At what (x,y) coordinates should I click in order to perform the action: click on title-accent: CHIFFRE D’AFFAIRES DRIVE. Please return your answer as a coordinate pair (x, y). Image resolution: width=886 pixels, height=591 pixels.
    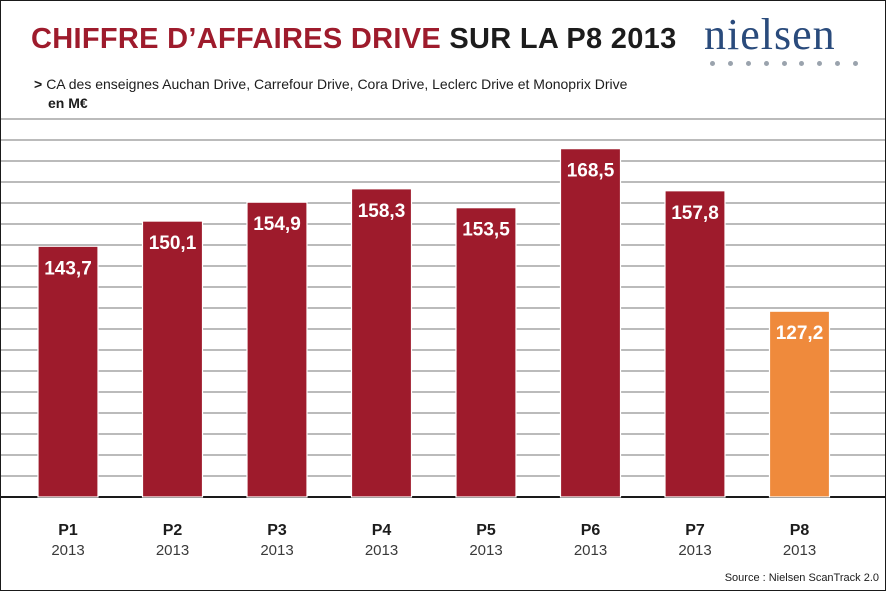
    Looking at the image, I should click on (236, 39).